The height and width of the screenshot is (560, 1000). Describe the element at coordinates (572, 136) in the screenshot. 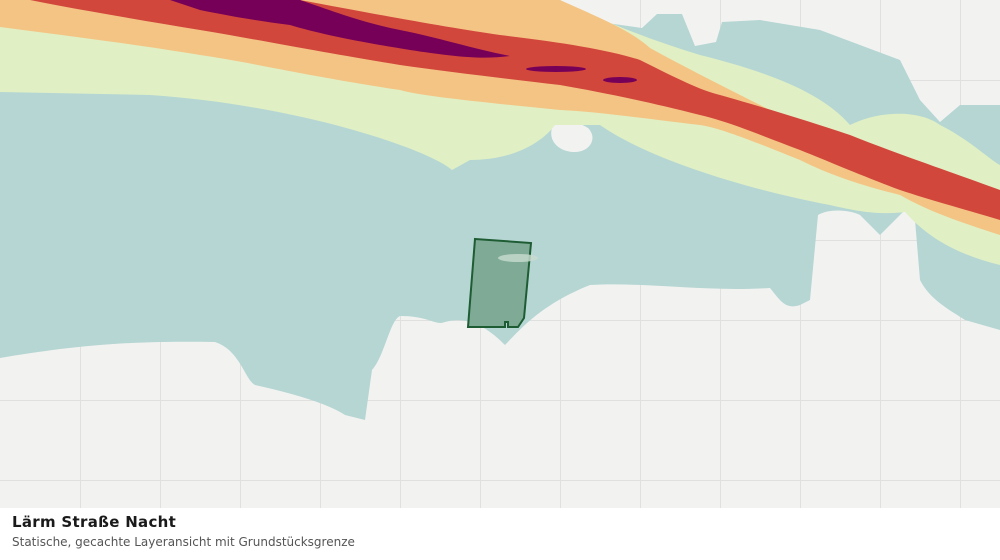

I see `map-gap` at that location.